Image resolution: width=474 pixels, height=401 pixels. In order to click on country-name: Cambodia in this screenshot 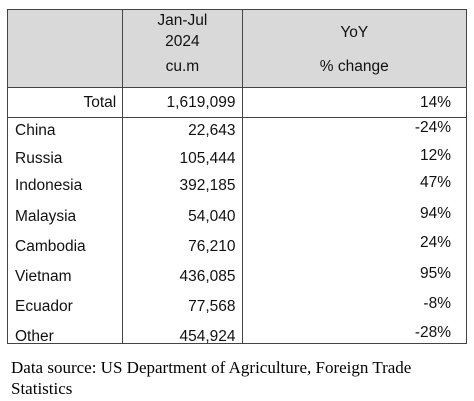, I will do `click(50, 246)`.